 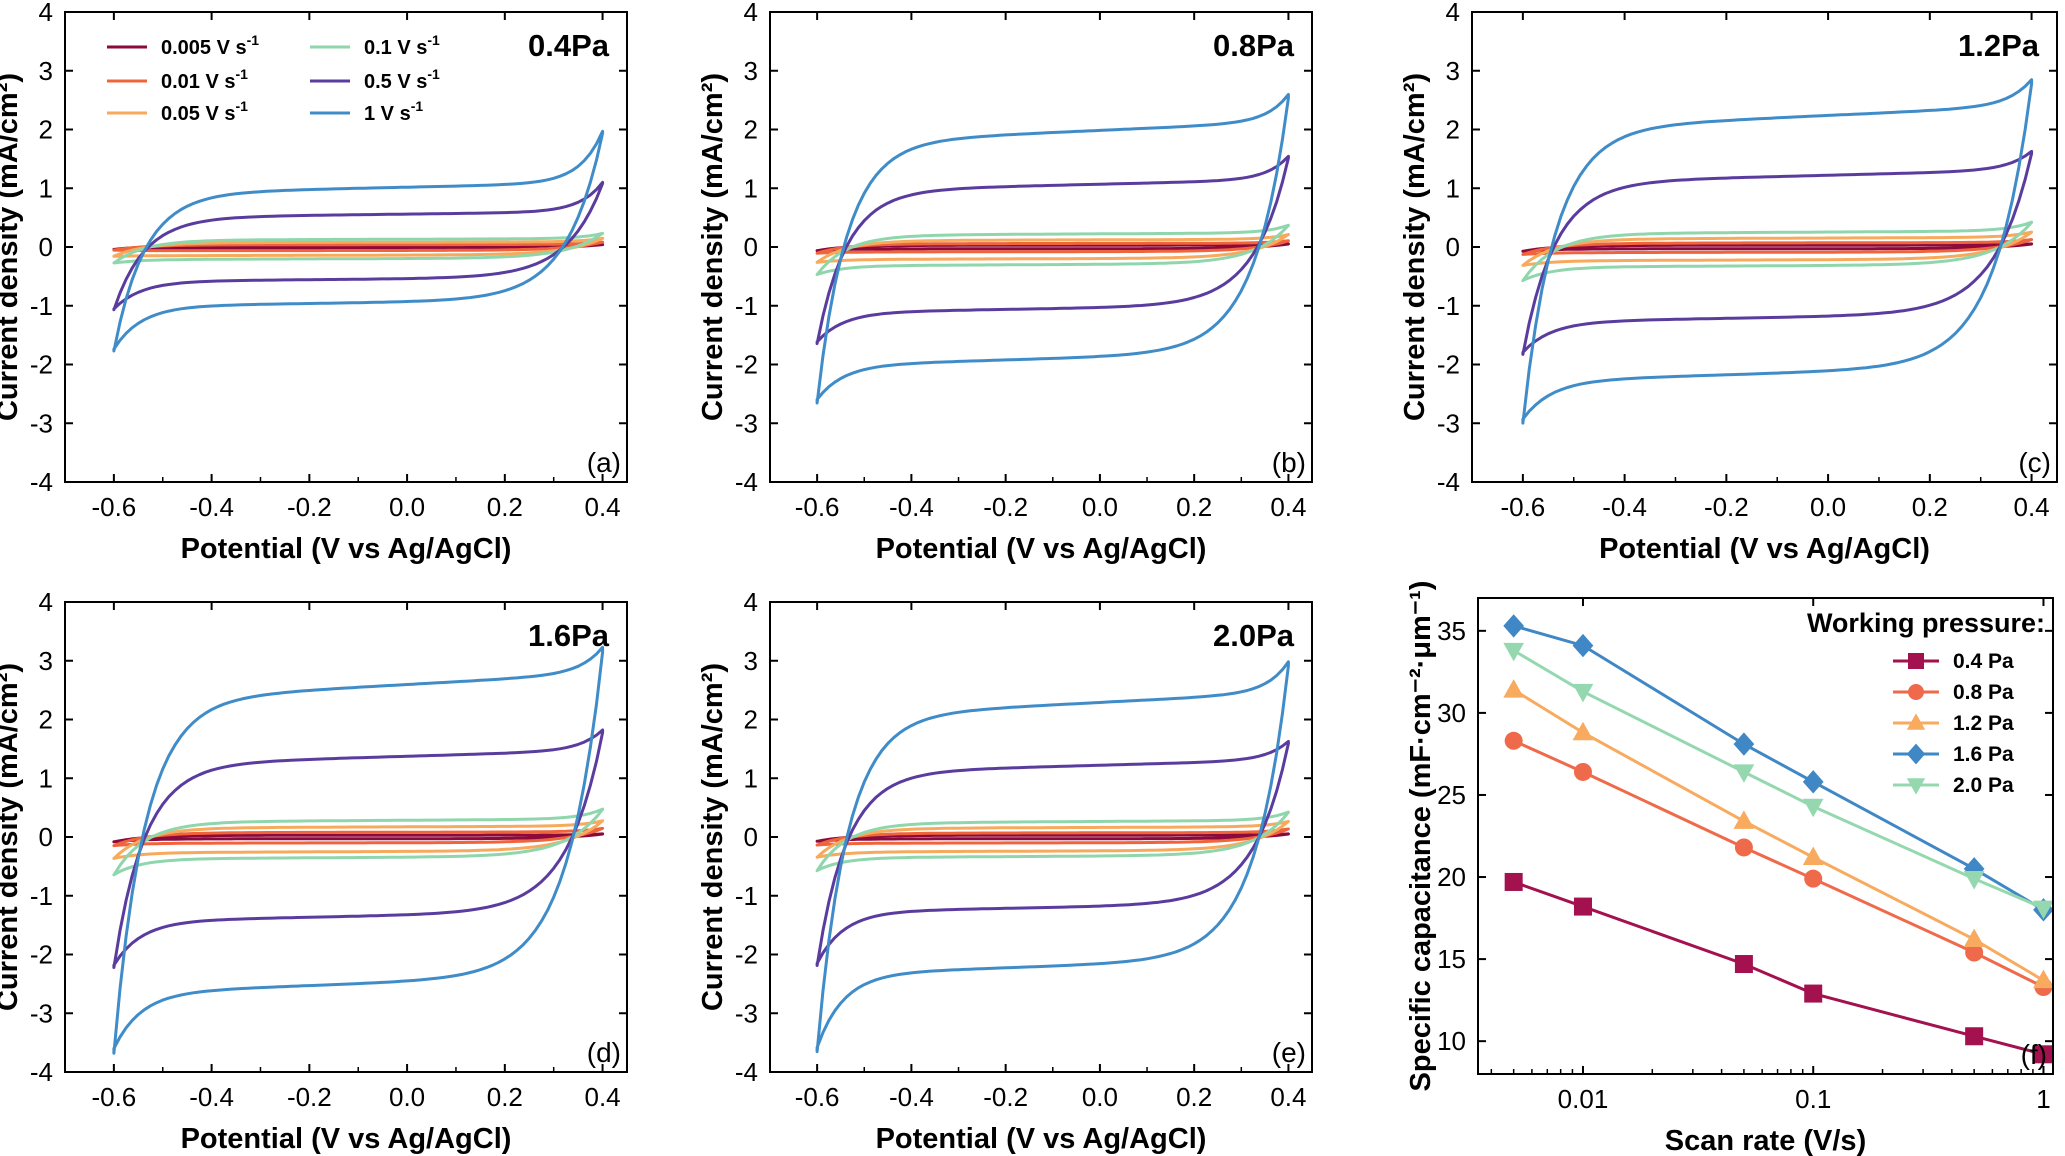 I want to click on legend-label-2: 0.05 V s-1, so click(x=204, y=111).